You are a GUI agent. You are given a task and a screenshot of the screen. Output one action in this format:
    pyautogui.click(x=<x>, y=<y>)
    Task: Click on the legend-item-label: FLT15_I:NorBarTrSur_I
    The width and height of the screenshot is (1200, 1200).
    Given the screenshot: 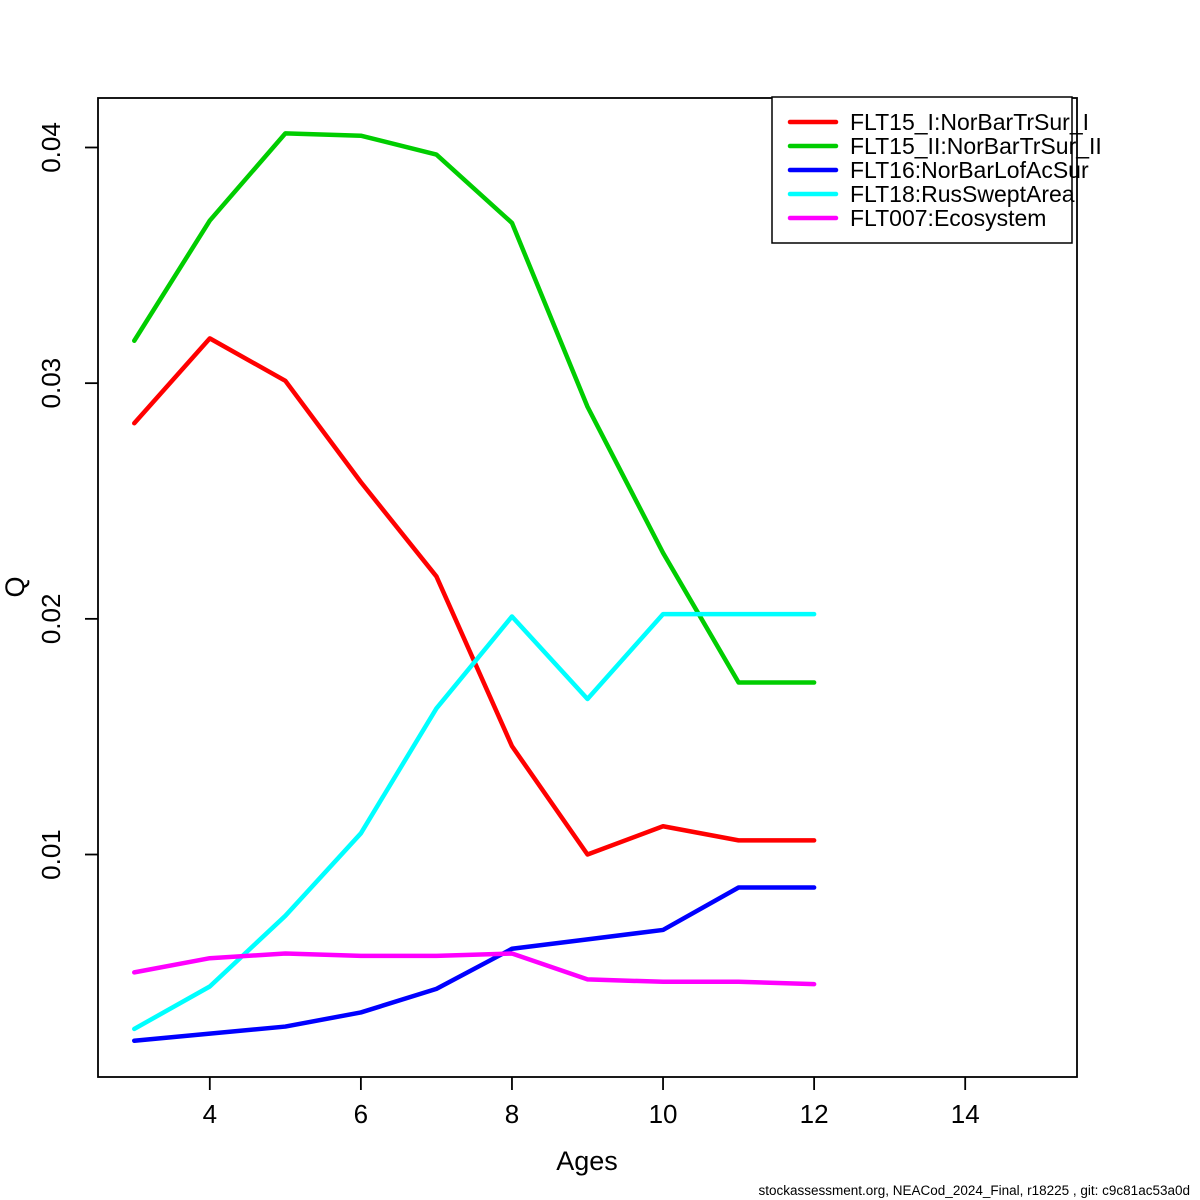 What is the action you would take?
    pyautogui.click(x=969, y=122)
    